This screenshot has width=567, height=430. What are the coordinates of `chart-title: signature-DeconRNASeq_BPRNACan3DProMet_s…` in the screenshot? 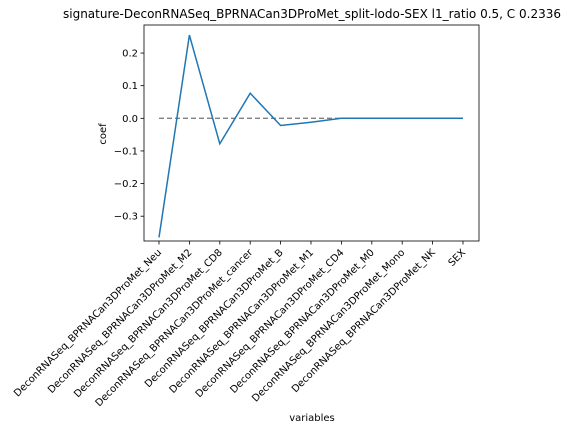 It's located at (312, 14).